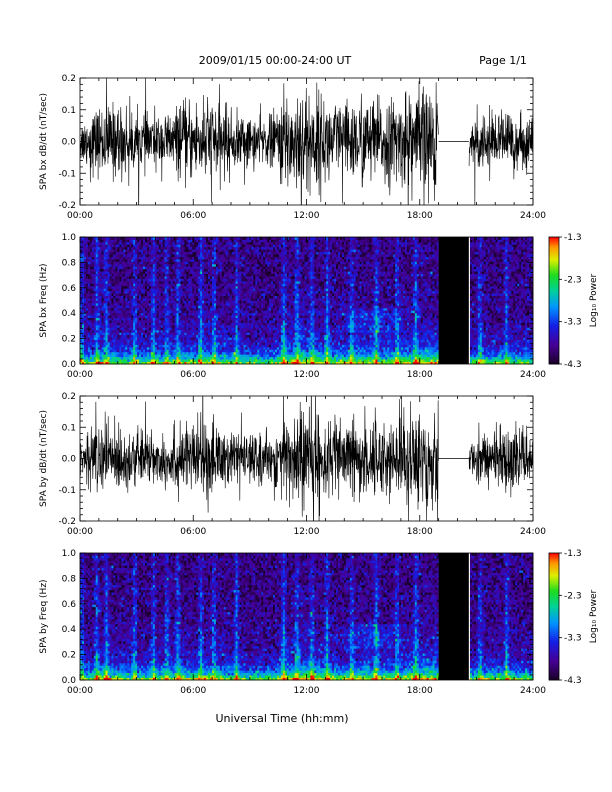  Describe the element at coordinates (44, 141) in the screenshot. I see `y-axis-label: SPA bx dB/dt (nT/sec)` at that location.